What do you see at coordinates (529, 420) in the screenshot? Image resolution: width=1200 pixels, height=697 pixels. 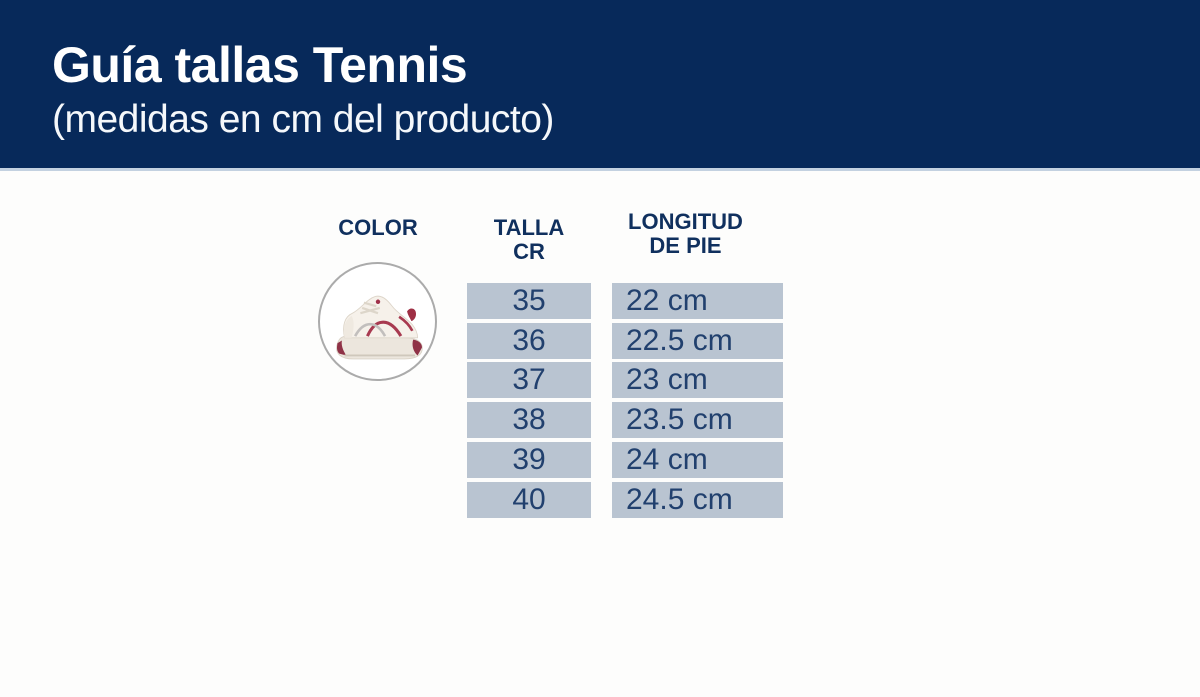 I see `size-cell: 38` at bounding box center [529, 420].